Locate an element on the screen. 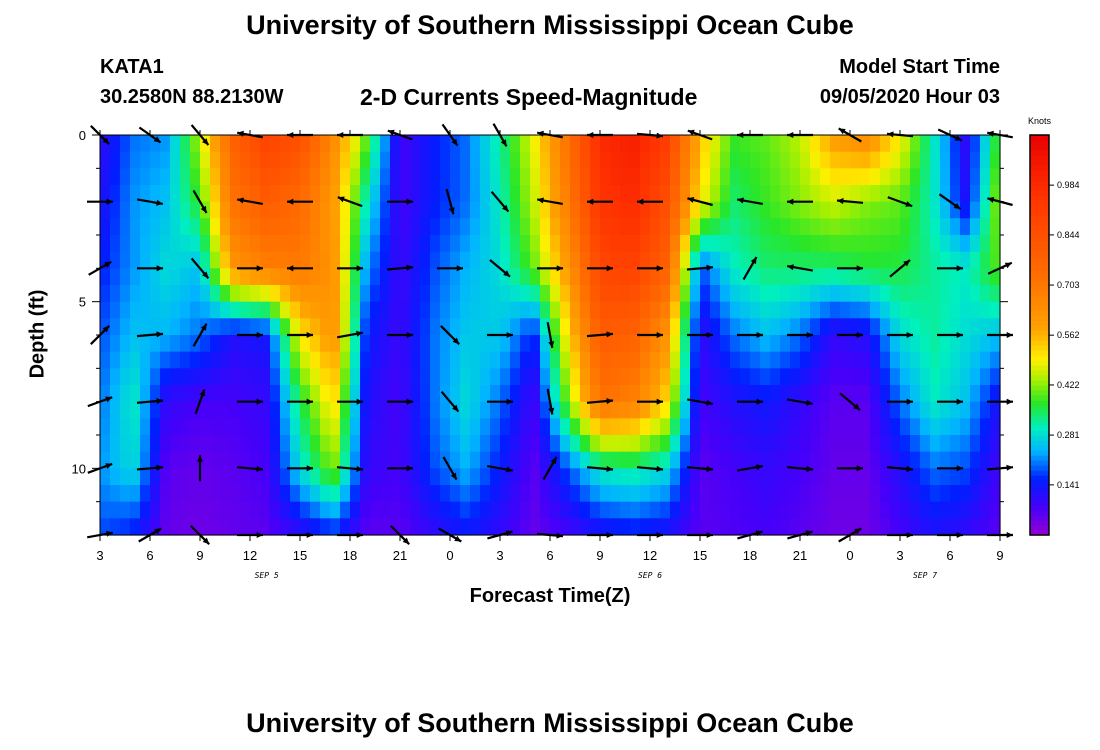 This screenshot has width=1100, height=750. chart-subtitle: 2-D Currents Speed-Magnitude is located at coordinates (529, 97).